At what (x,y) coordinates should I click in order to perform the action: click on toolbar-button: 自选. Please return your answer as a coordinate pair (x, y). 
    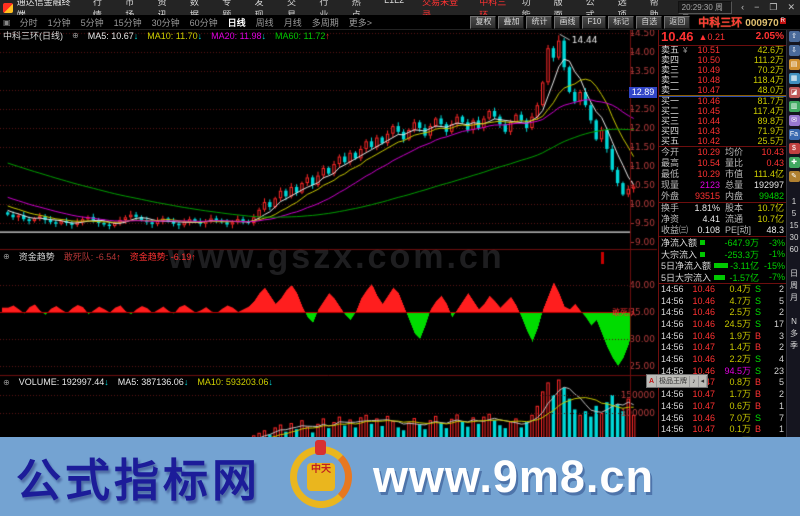
    Looking at the image, I should click on (649, 22).